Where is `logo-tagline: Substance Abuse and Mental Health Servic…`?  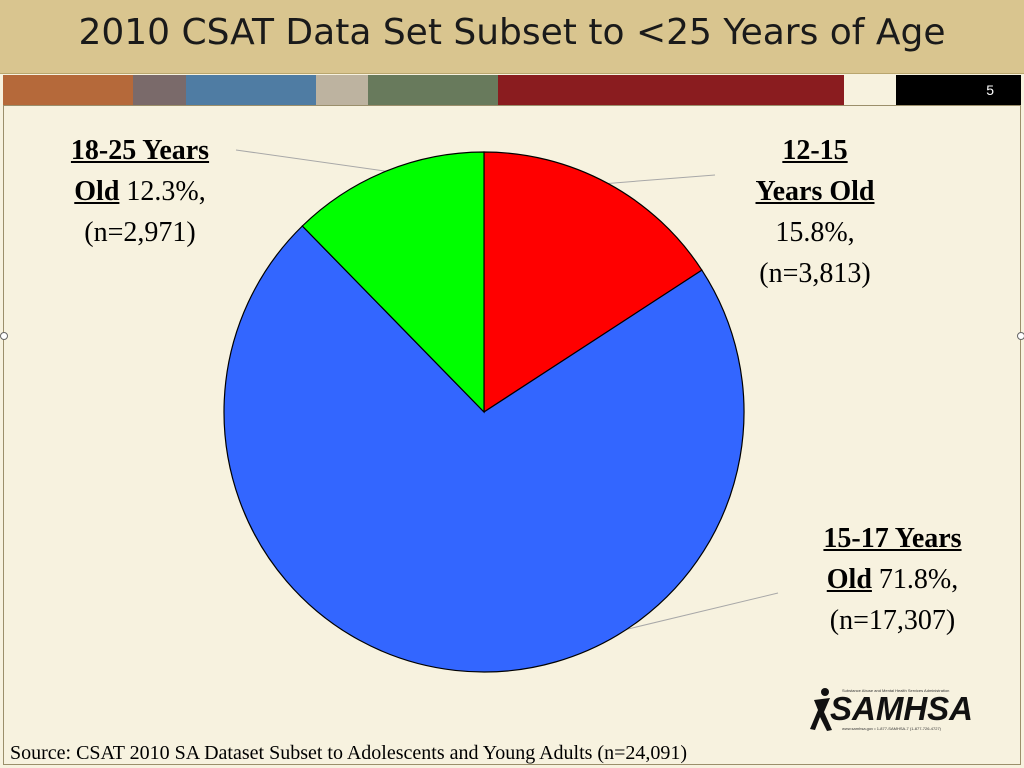 logo-tagline: Substance Abuse and Mental Health Servic… is located at coordinates (896, 690).